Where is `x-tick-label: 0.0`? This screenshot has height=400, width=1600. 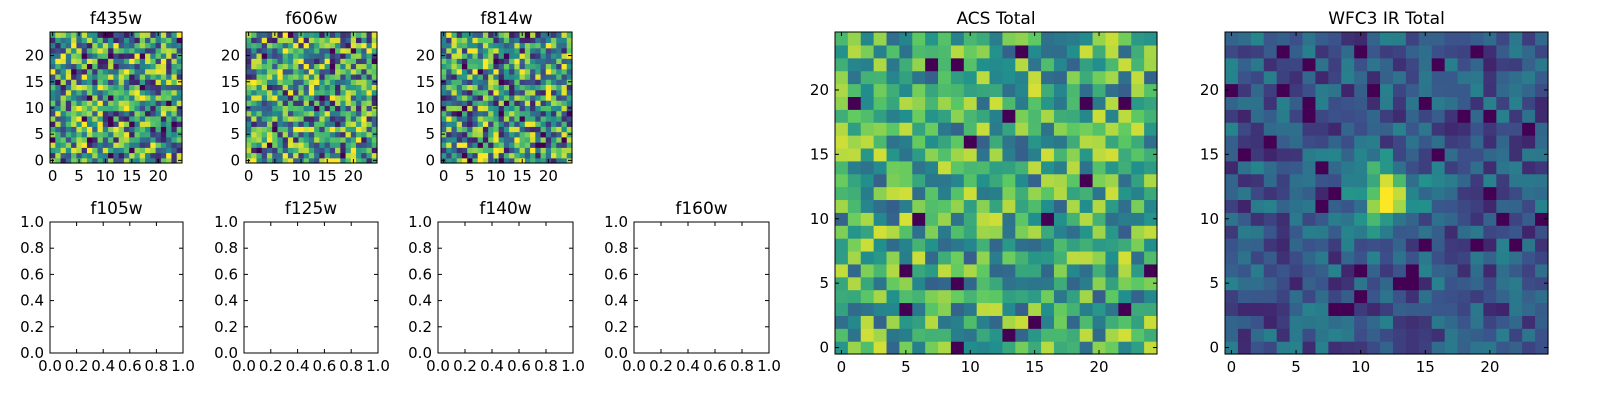
x-tick-label: 0.0 is located at coordinates (634, 366).